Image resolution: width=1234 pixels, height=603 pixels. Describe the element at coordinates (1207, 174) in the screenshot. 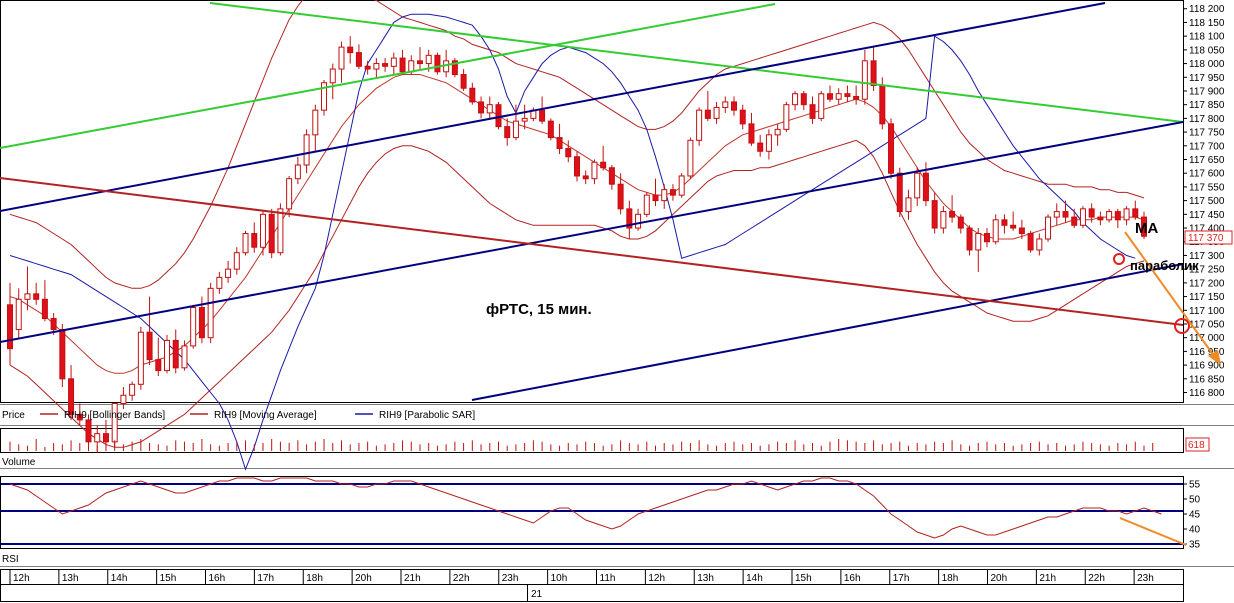

I see `price-tick-label: 117 600` at that location.